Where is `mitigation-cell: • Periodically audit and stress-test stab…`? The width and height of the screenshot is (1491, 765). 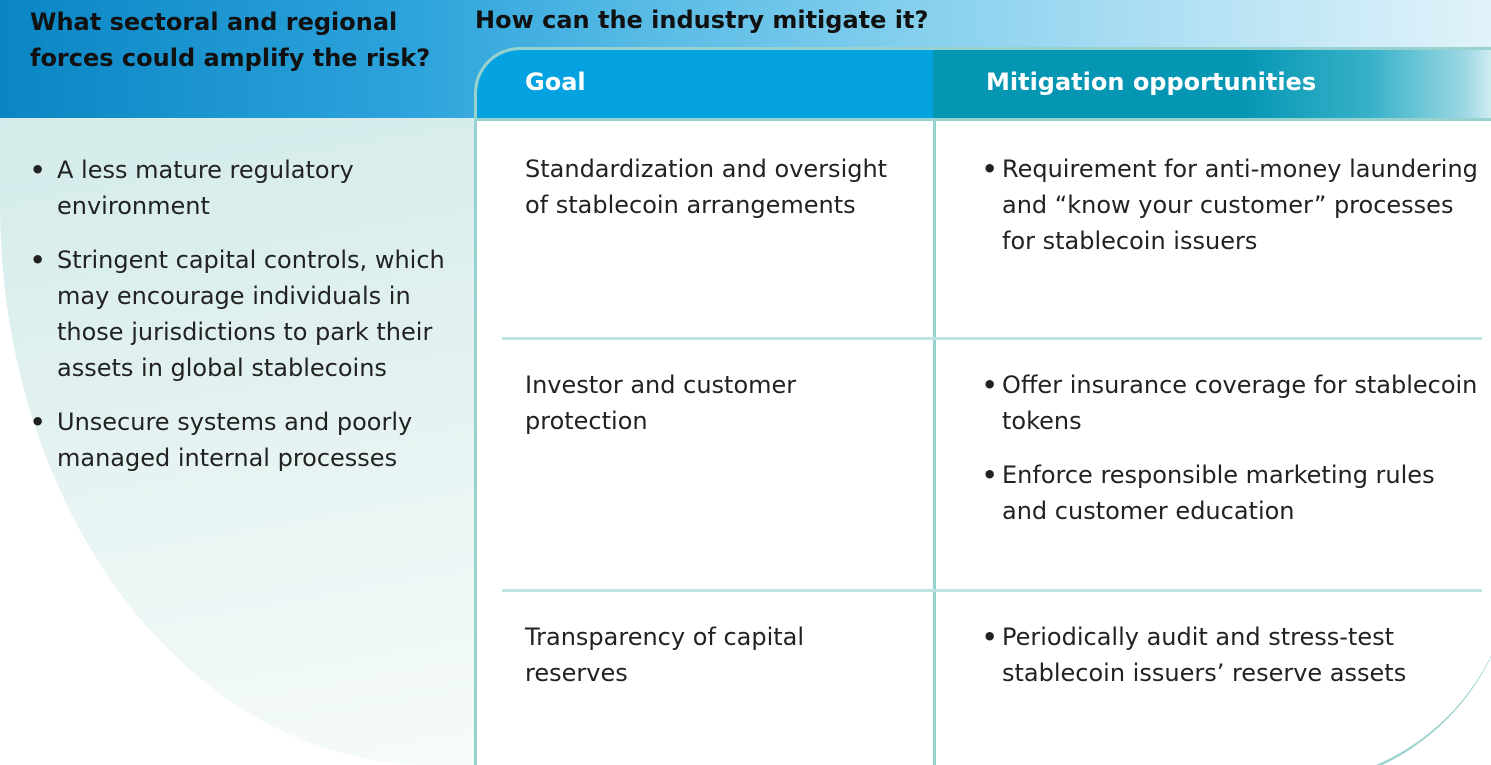 mitigation-cell: • Periodically audit and stress-test stab… is located at coordinates (1232, 664).